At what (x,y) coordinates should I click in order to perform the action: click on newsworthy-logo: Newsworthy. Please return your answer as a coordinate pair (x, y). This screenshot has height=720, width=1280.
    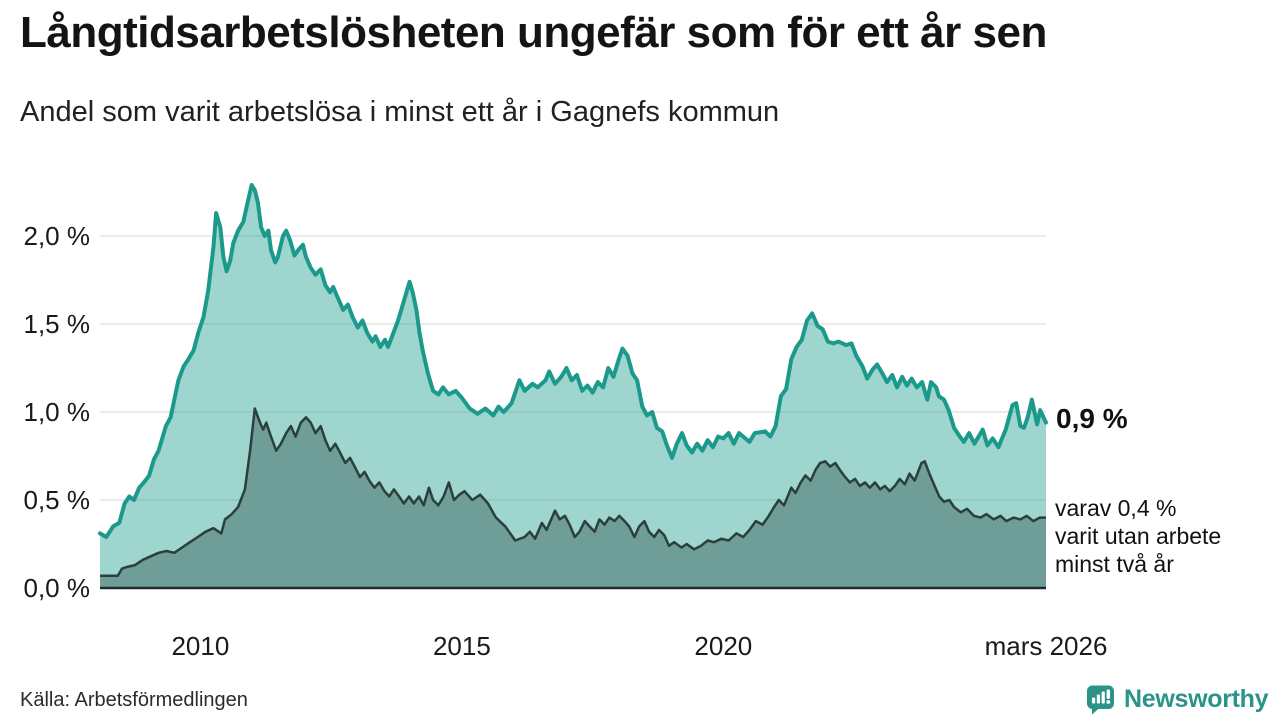
    Looking at the image, I should click on (1177, 699).